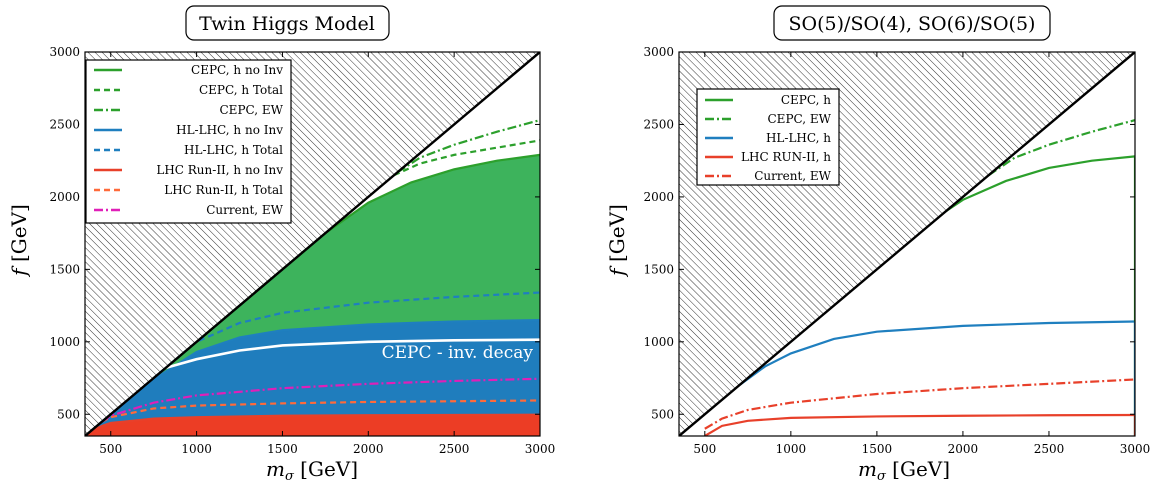  What do you see at coordinates (798, 138) in the screenshot?
I see `legend-label: HL-LHC, h` at bounding box center [798, 138].